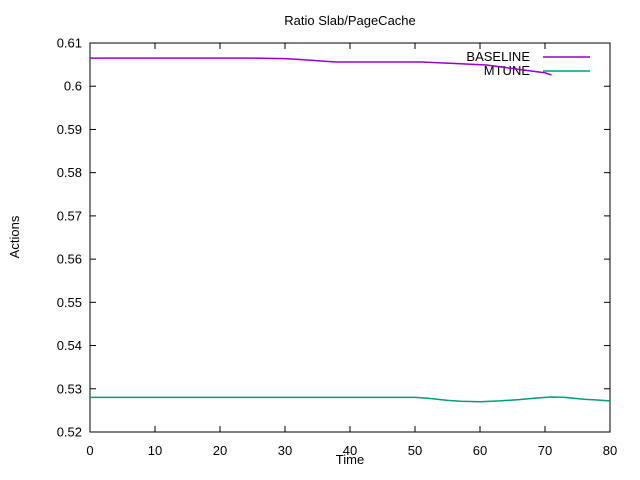 This screenshot has width=640, height=480. Describe the element at coordinates (69, 43) in the screenshot. I see `y-tick-label: 0.61` at that location.